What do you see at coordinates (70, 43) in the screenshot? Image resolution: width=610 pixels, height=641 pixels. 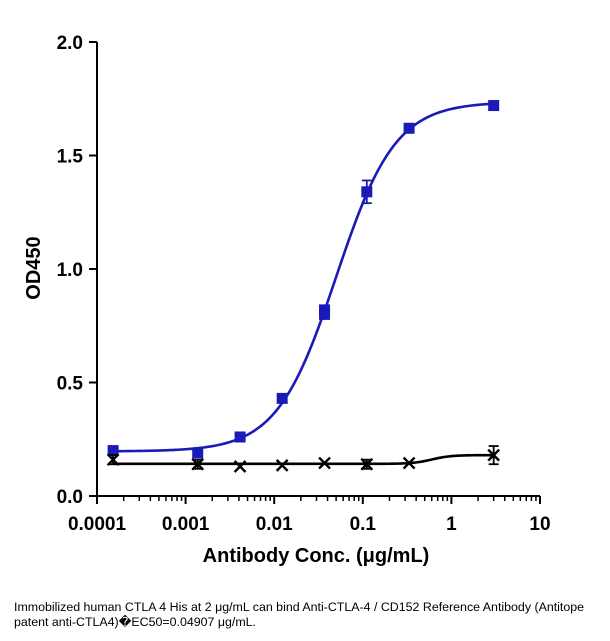 I see `y-tick-label: 2.0` at bounding box center [70, 43].